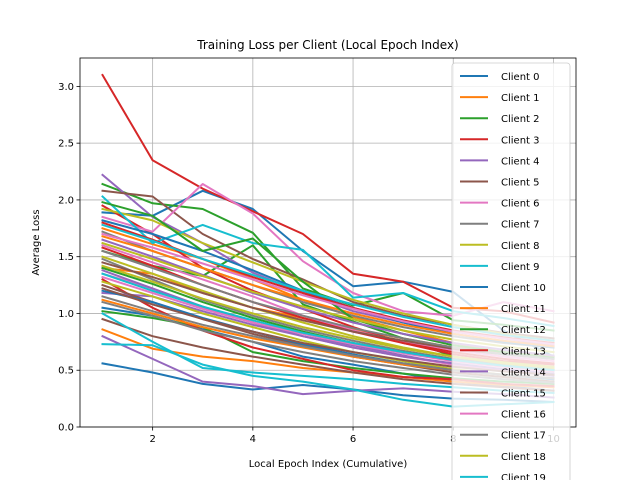  I want to click on y-tick-label: 2.5, so click(66, 144).